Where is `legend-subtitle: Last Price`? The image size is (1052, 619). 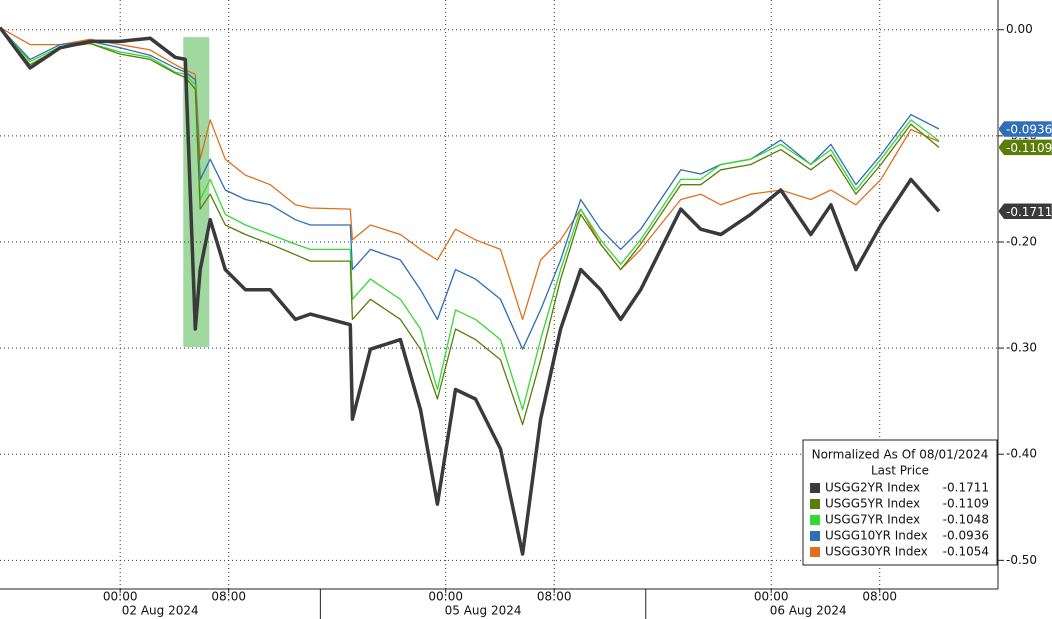
legend-subtitle: Last Price is located at coordinates (900, 471).